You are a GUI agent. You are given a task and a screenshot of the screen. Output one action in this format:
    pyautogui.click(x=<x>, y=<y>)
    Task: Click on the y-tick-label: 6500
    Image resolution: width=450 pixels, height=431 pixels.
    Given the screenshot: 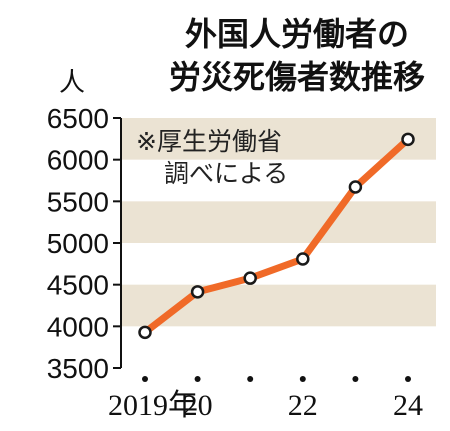 What is the action you would take?
    pyautogui.click(x=78, y=118)
    